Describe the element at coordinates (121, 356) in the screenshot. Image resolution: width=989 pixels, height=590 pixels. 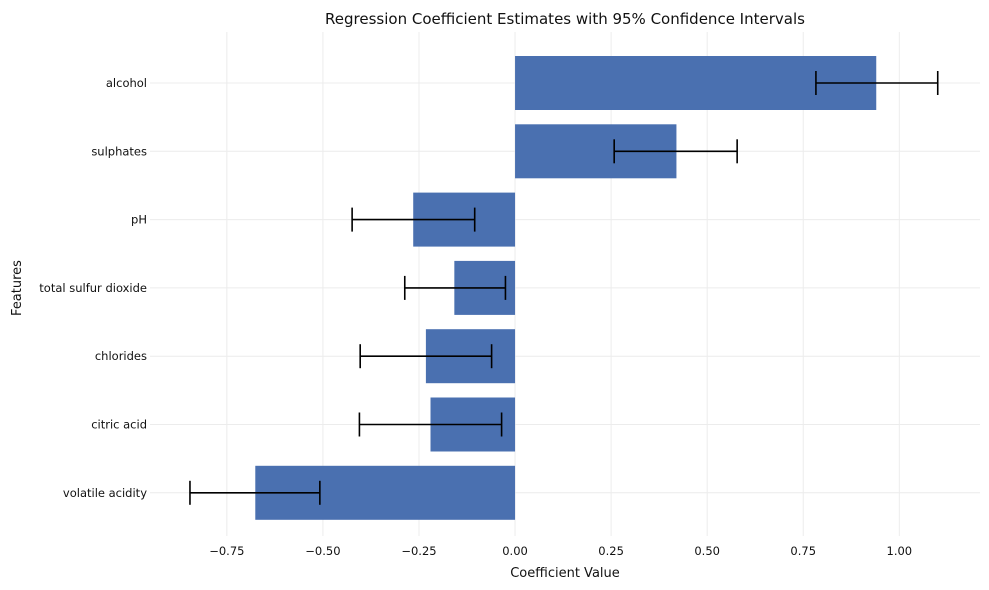
I see `y-tick-label: chlorides` at that location.